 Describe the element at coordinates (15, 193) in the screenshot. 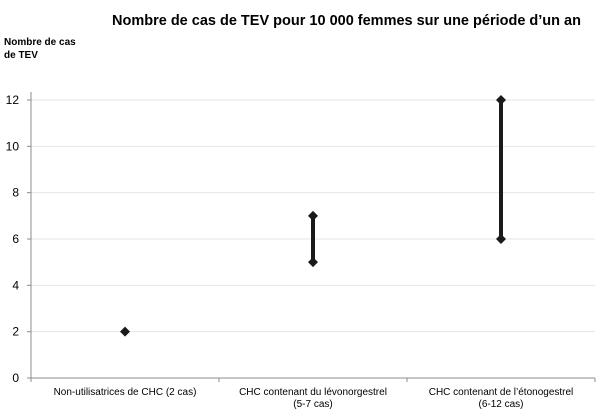

I see `y-tick-label: 8` at that location.